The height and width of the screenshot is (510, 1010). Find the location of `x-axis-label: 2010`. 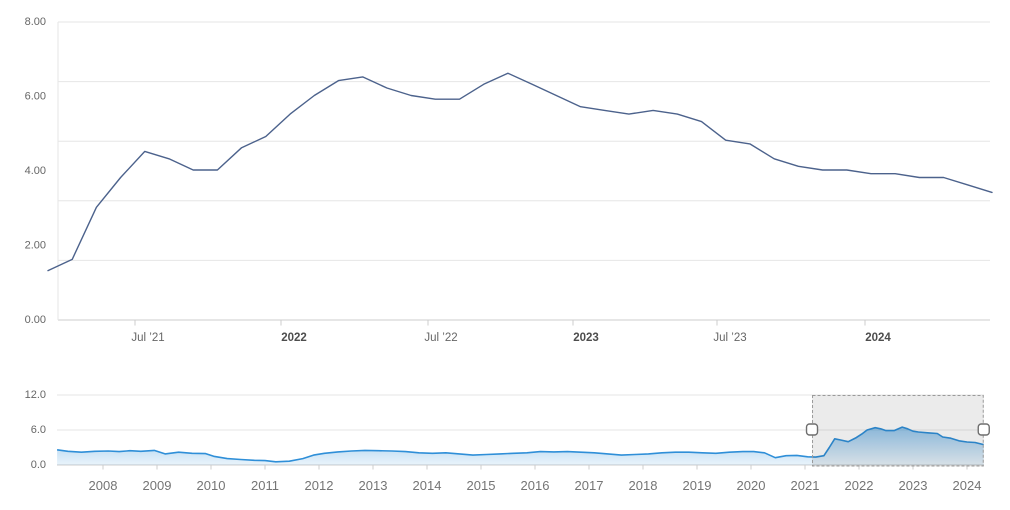

x-axis-label: 2010 is located at coordinates (211, 485).